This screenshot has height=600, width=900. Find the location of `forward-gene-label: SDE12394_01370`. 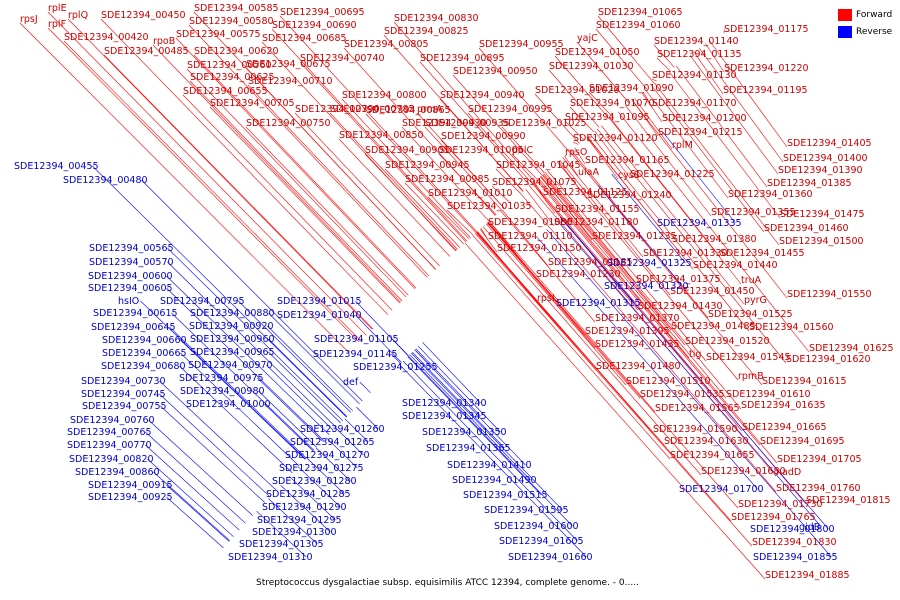

forward-gene-label: SDE12394_01370 is located at coordinates (637, 318).